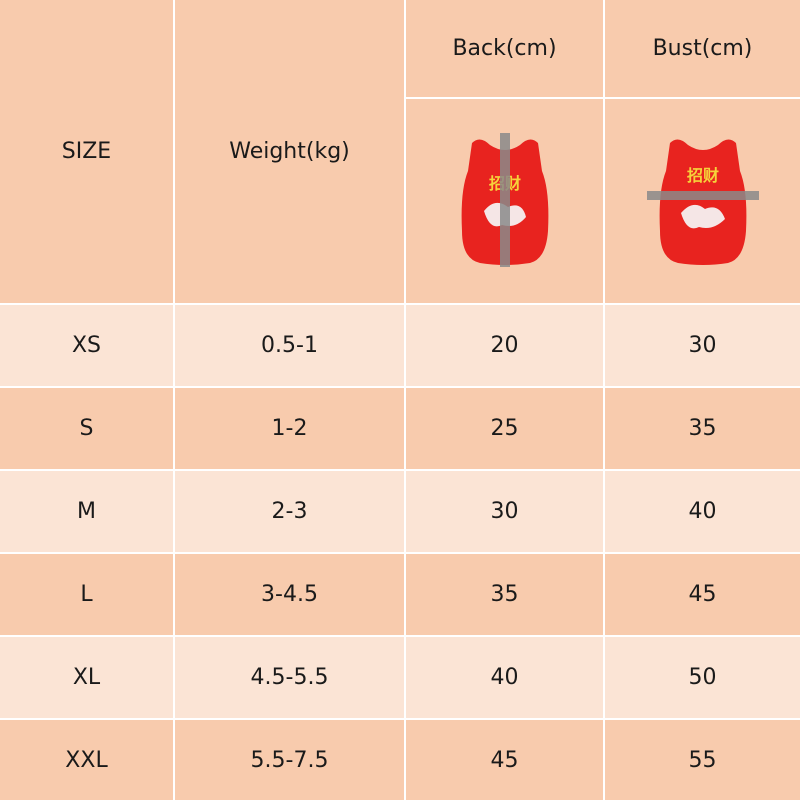 The height and width of the screenshot is (800, 800). Describe the element at coordinates (289, 677) in the screenshot. I see `cell-weight: 4.5-5.5` at that location.